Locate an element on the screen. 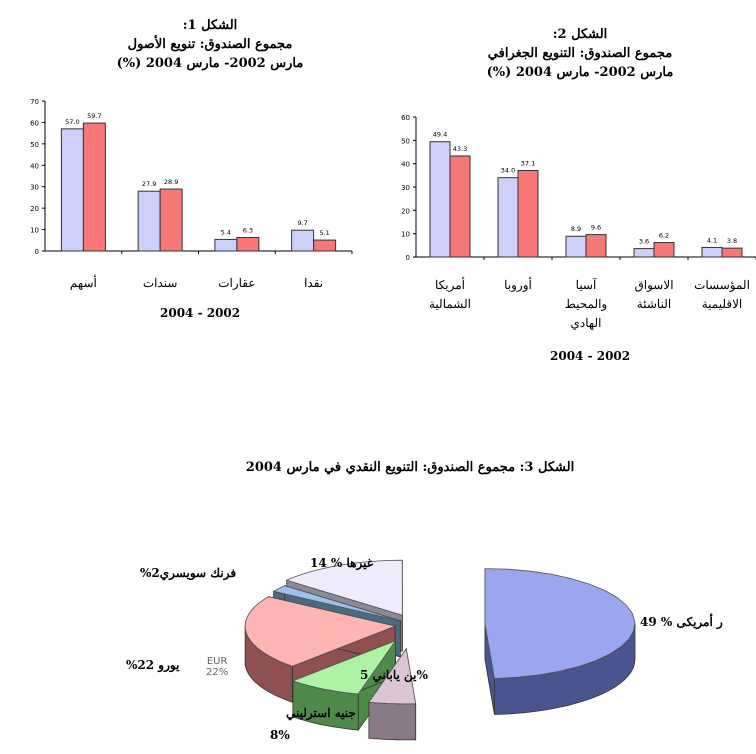 The width and height of the screenshot is (756, 754). chart2-title-line: مجموع الصندوق: التنويع الجغرافي is located at coordinates (580, 53).